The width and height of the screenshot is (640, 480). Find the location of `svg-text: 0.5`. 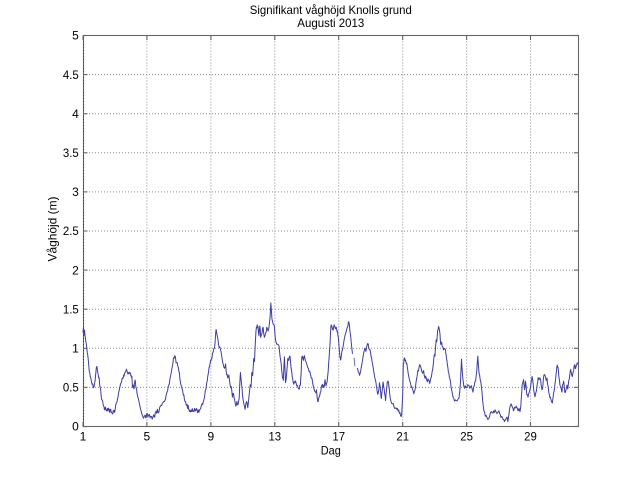

svg-text: 0.5 is located at coordinates (71, 388).